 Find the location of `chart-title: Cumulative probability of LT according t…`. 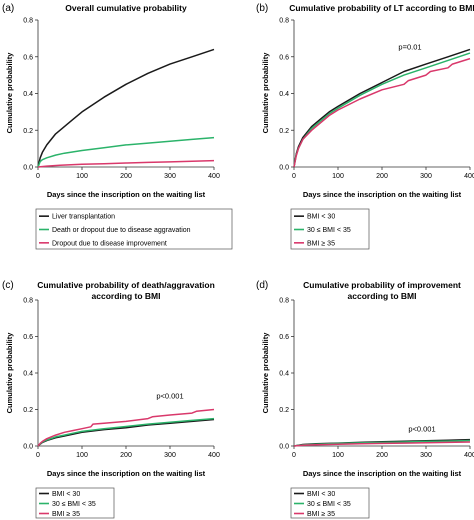

chart-title: Cumulative probability of LT according t… is located at coordinates (381, 8).